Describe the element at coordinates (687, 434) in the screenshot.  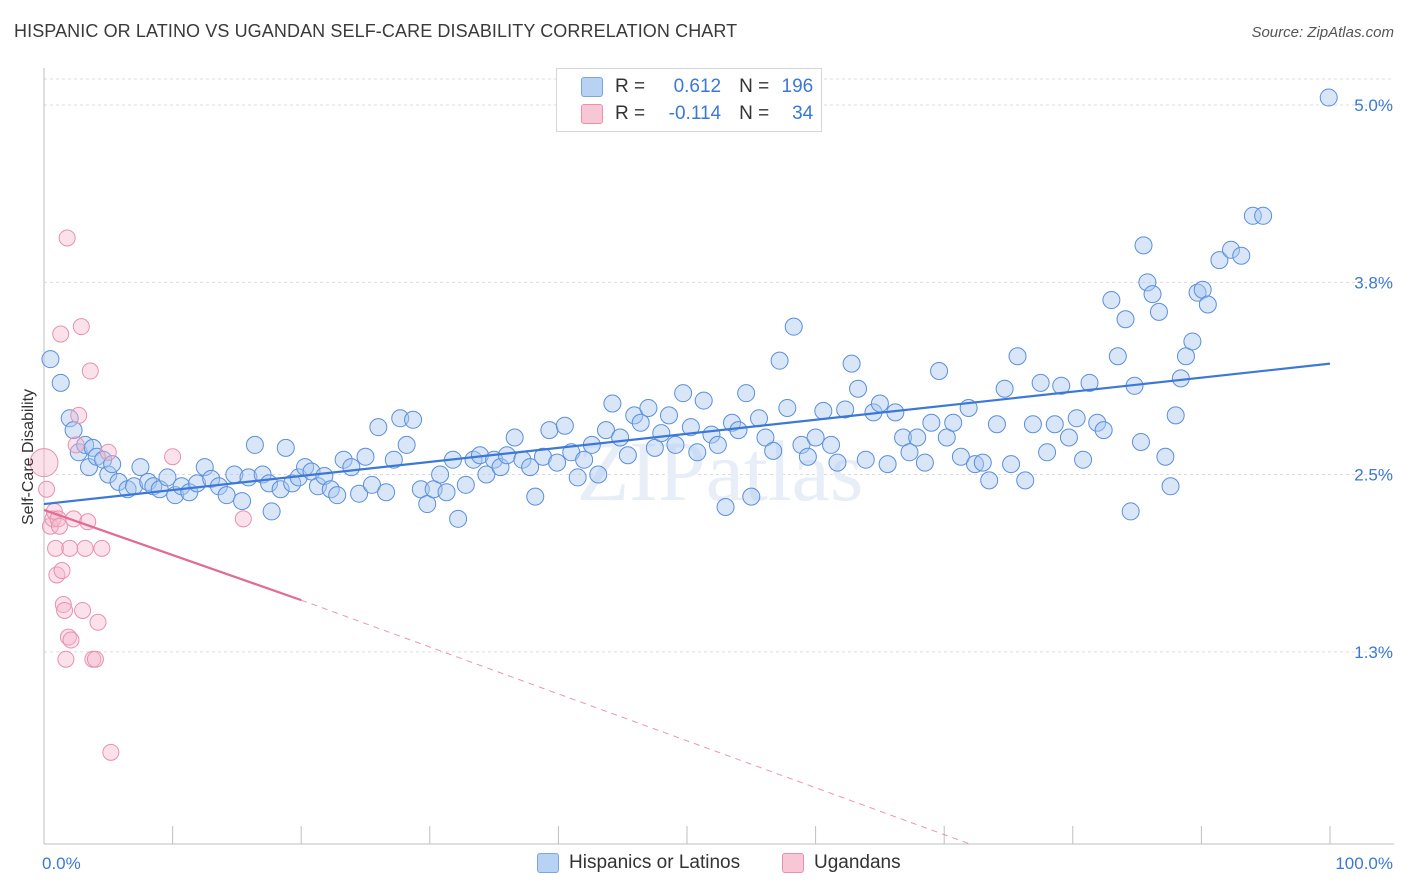
I see `trend-line-hispanics` at that location.